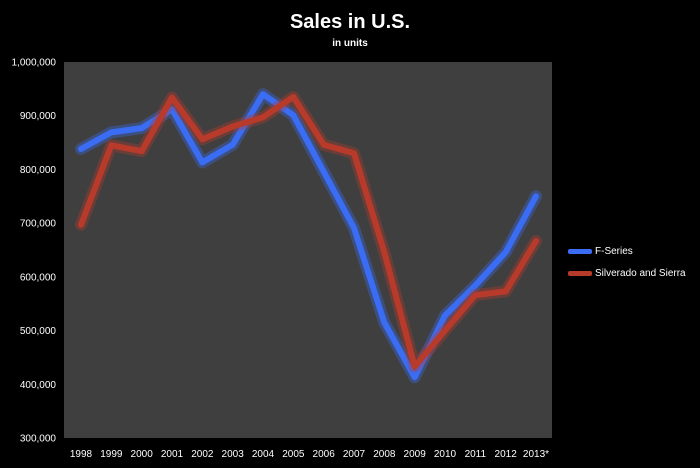 The image size is (700, 468). Describe the element at coordinates (350, 22) in the screenshot. I see `chart-title: Sales in U.S.` at that location.